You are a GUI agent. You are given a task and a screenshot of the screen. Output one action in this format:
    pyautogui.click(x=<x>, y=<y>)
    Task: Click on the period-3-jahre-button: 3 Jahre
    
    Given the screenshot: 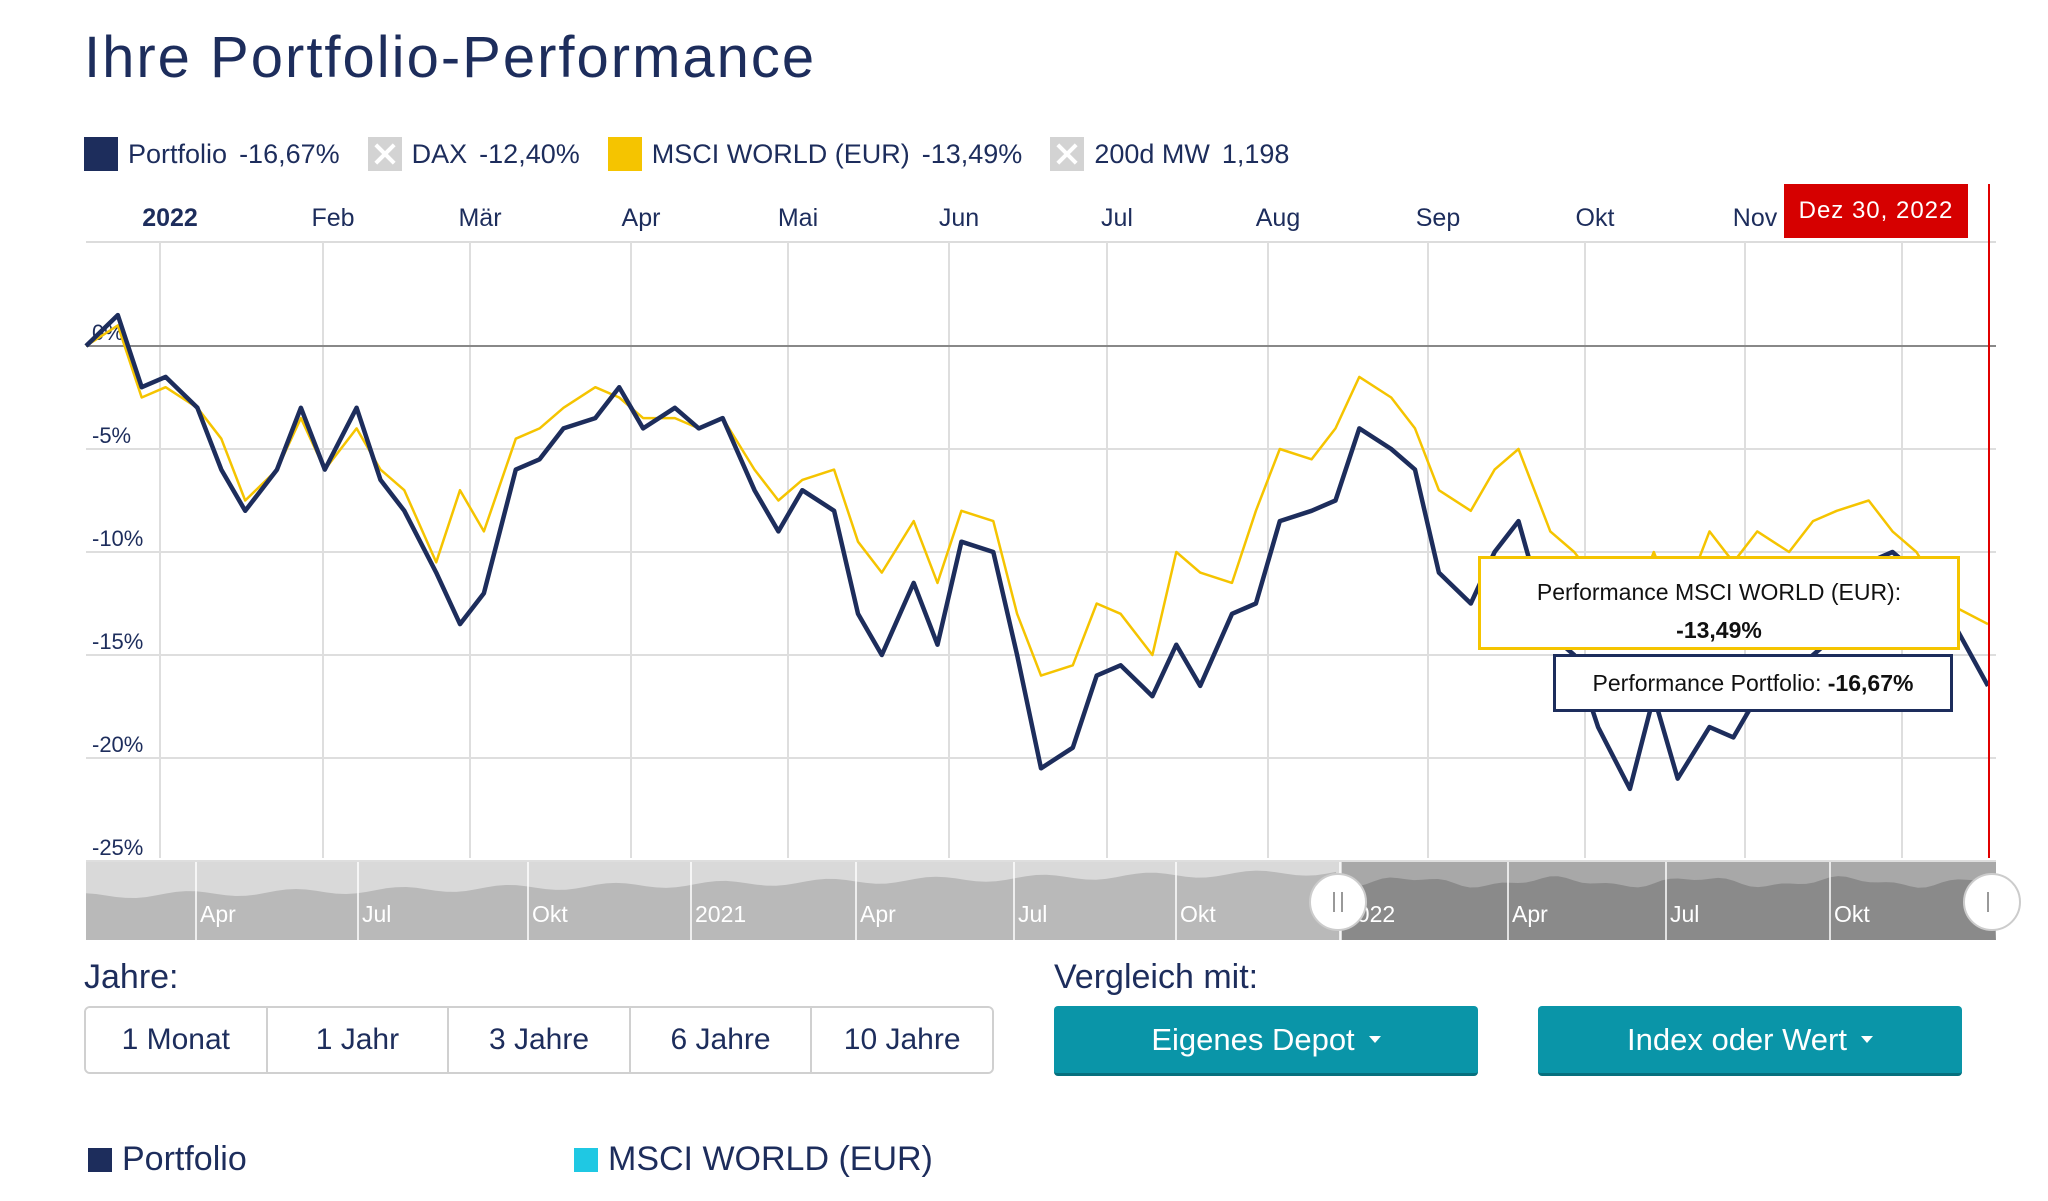 What is the action you would take?
    pyautogui.click(x=540, y=1040)
    